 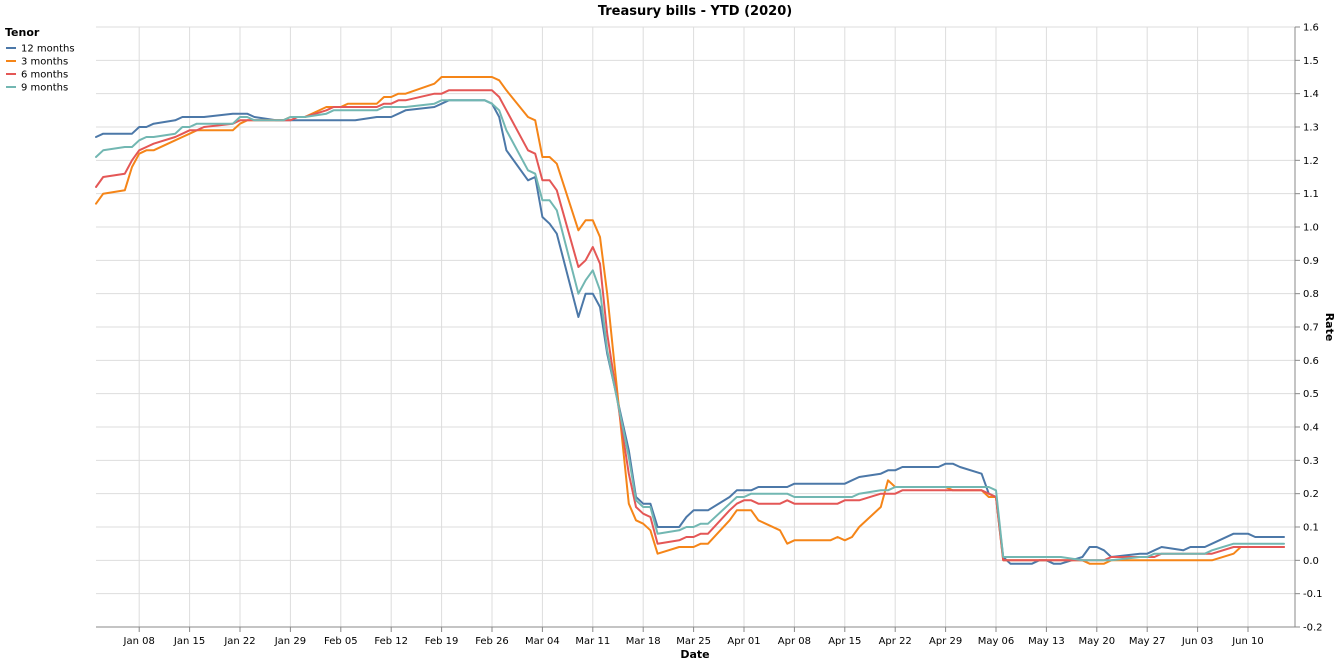 I want to click on x-tick-label: Feb 12, so click(x=391, y=641).